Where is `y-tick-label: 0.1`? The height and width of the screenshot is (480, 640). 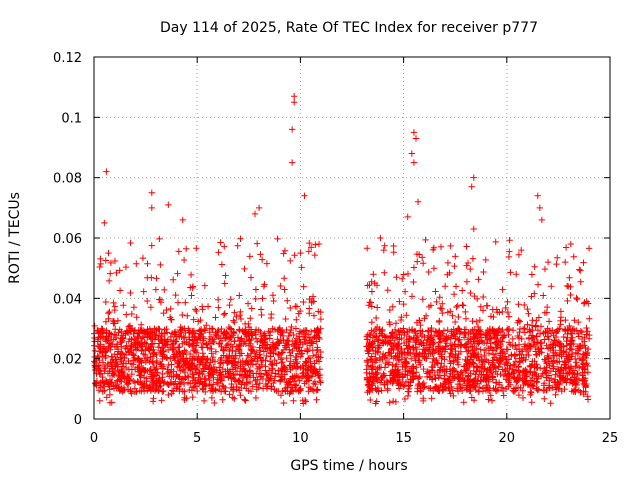
y-tick-label: 0.1 is located at coordinates (71, 118).